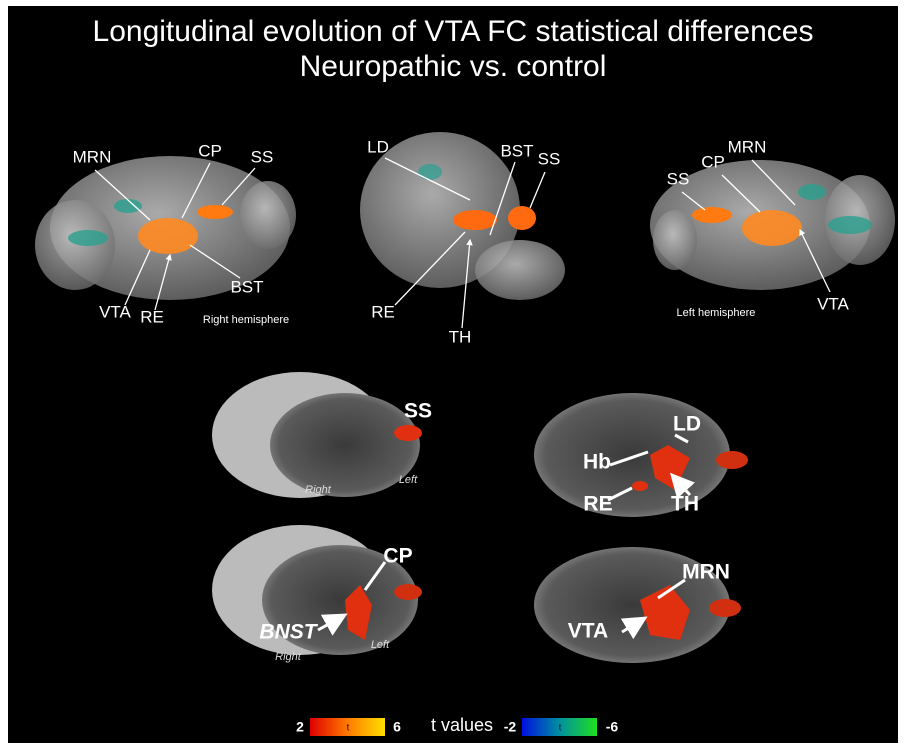 The width and height of the screenshot is (906, 749). I want to click on region-label: BNST, so click(288, 632).